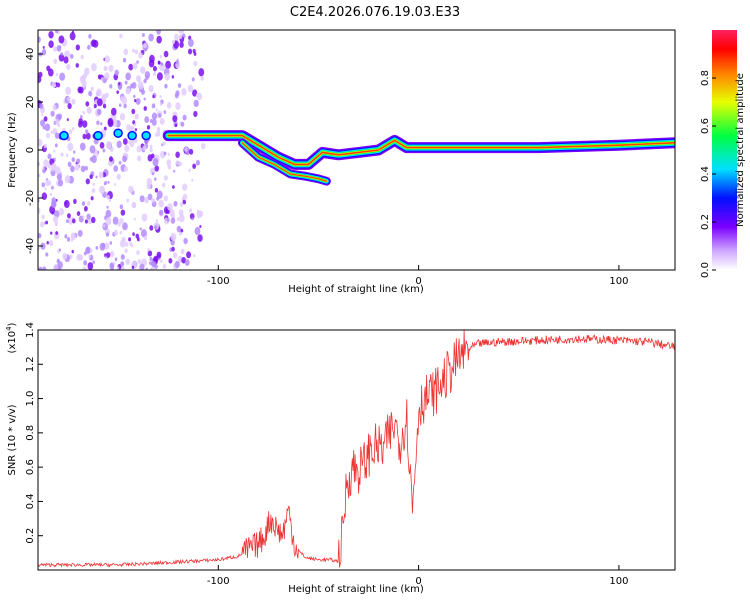  I want to click on snr-x-label: Height of straight line (km), so click(356, 589).